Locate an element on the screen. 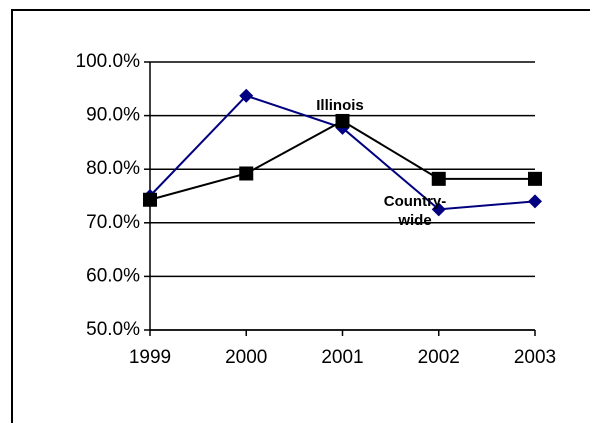 The width and height of the screenshot is (590, 423). series-label: Country-wide is located at coordinates (415, 211).